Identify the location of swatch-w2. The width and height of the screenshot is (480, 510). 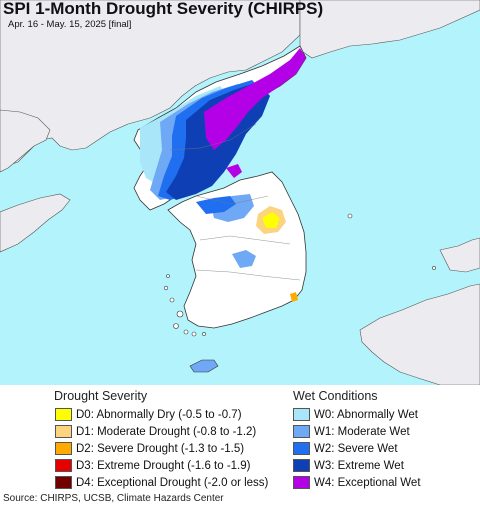
(301, 448).